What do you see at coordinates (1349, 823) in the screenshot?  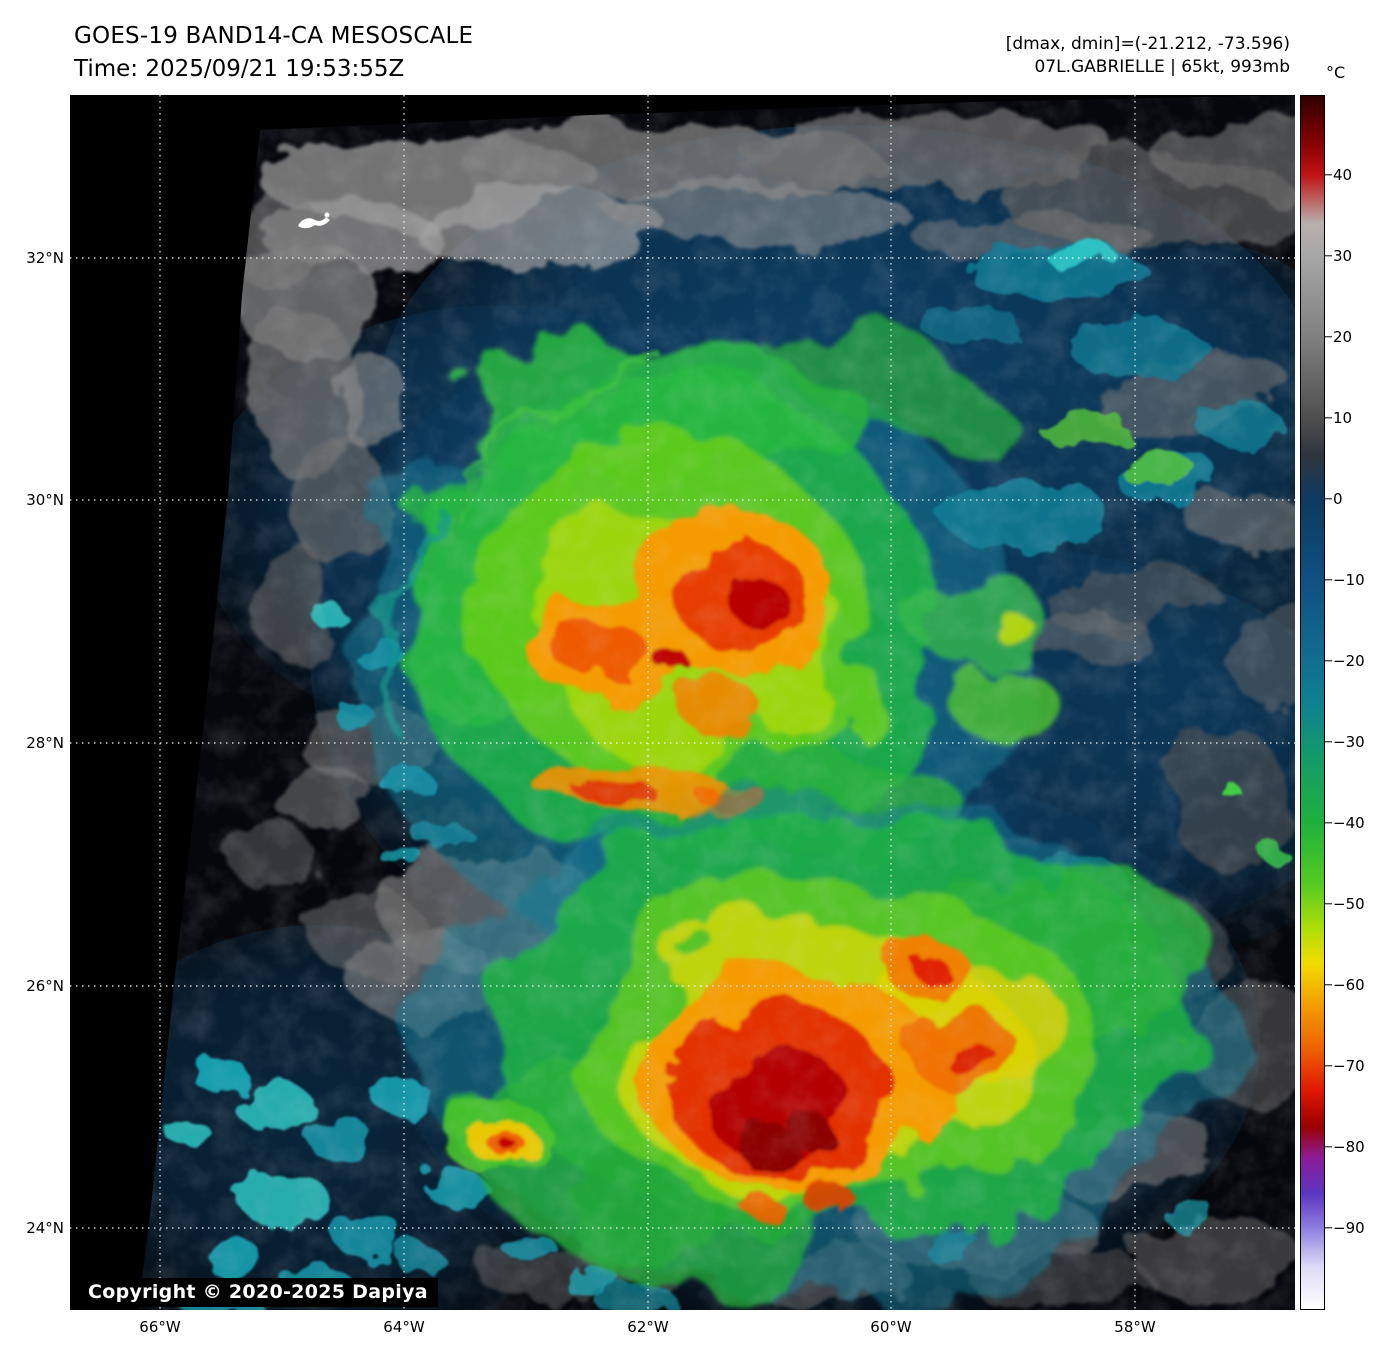 I see `colorbar-tick-label: −40` at bounding box center [1349, 823].